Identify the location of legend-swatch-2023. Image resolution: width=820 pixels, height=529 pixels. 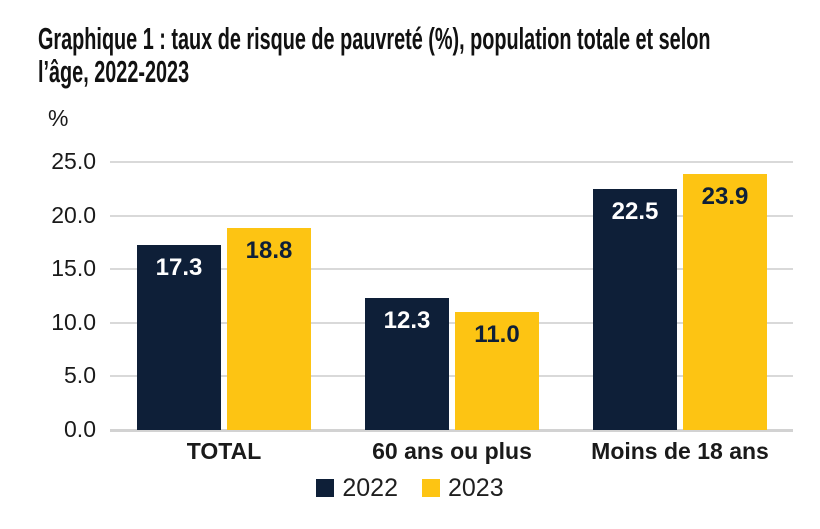
(431, 488).